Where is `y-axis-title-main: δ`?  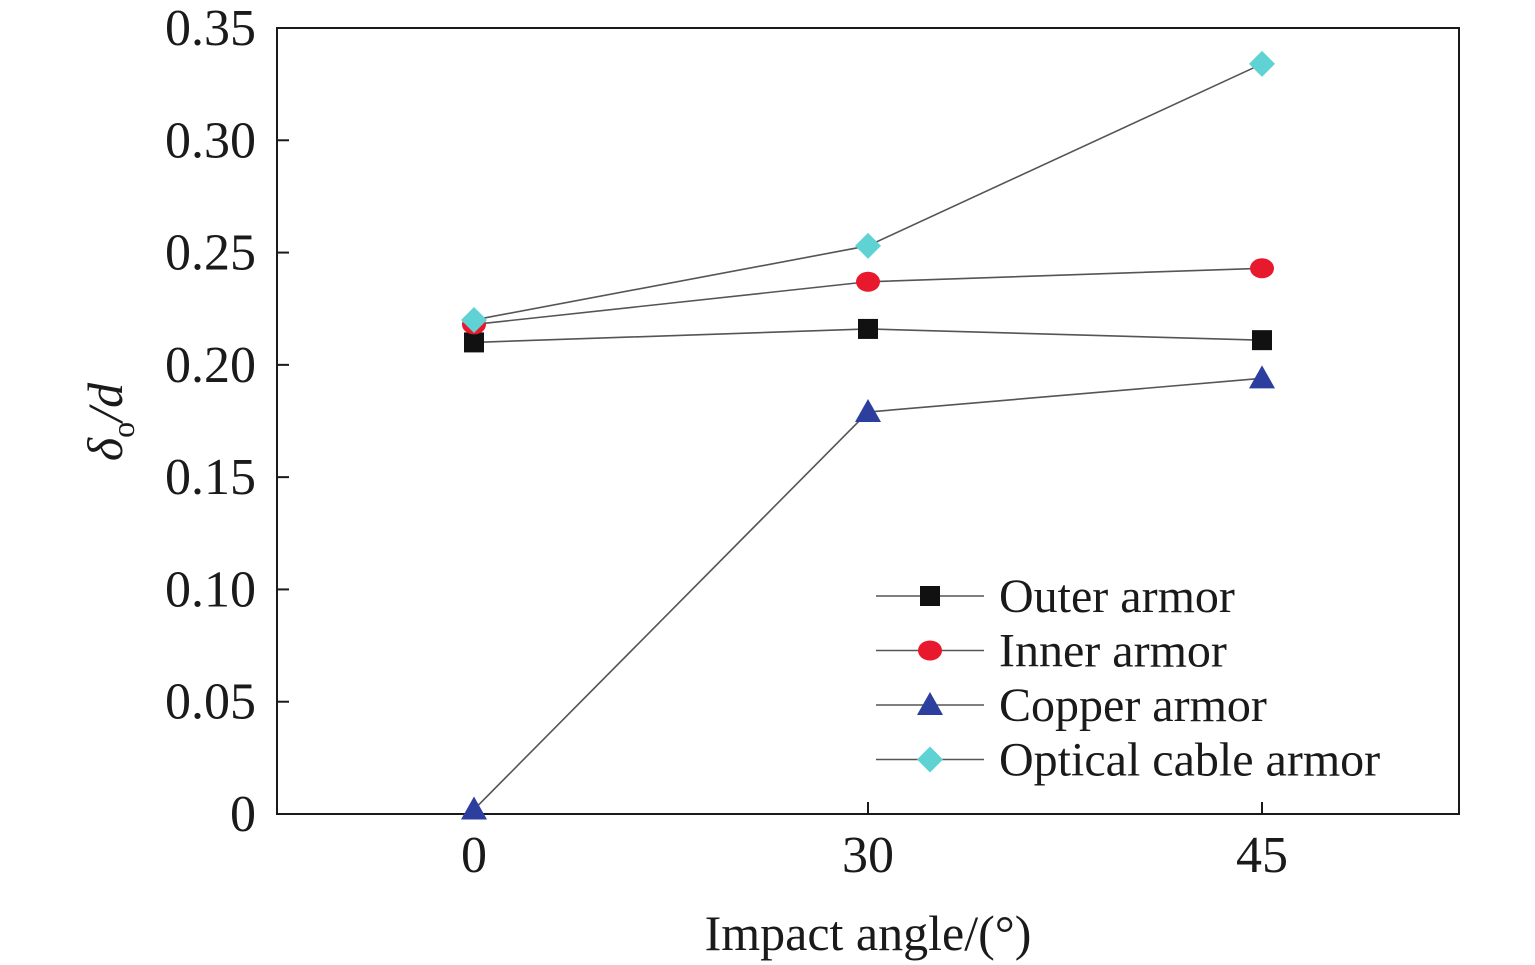
y-axis-title-main: δ is located at coordinates (105, 449).